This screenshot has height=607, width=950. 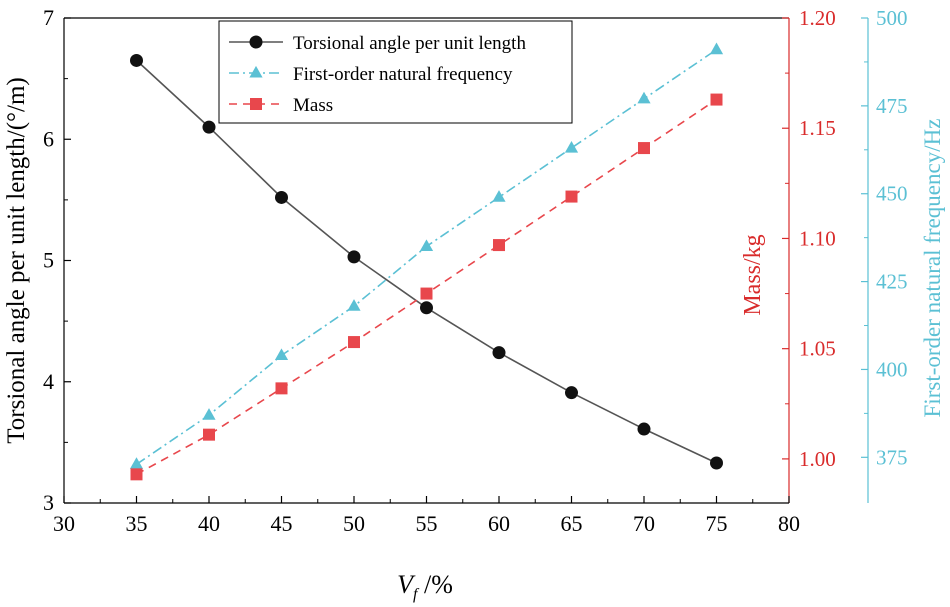 I want to click on x-tick-label: 70, so click(x=644, y=523).